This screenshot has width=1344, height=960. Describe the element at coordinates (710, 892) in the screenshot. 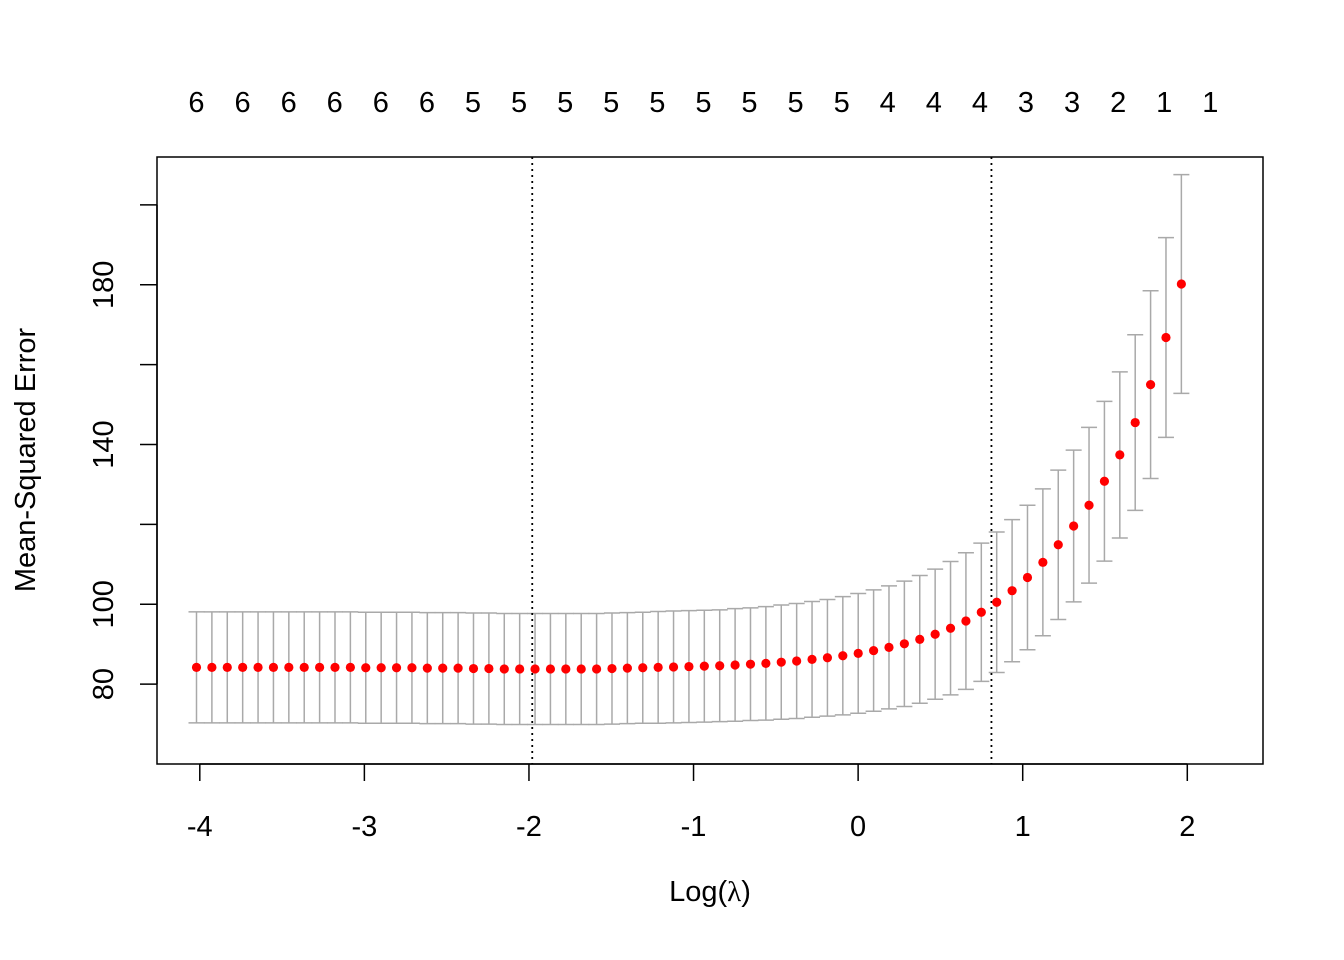

I see `x-axis-label: Log(λ)` at that location.